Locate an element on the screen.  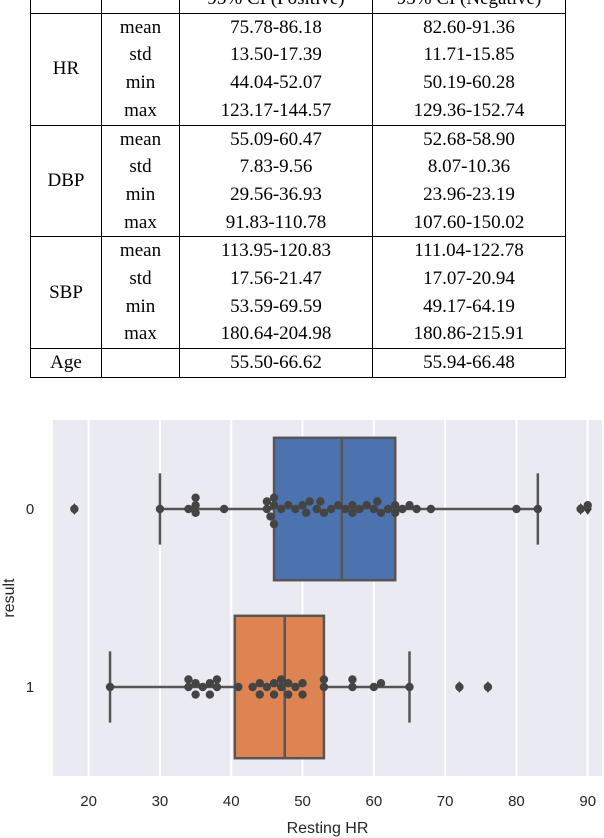
ci-positive-cell: 180.64-204.98 is located at coordinates (276, 335).